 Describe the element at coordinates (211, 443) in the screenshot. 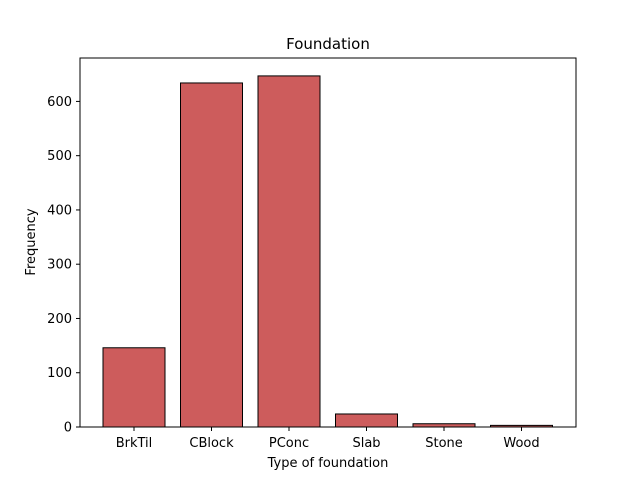

I see `x-tick-label: CBlock` at that location.